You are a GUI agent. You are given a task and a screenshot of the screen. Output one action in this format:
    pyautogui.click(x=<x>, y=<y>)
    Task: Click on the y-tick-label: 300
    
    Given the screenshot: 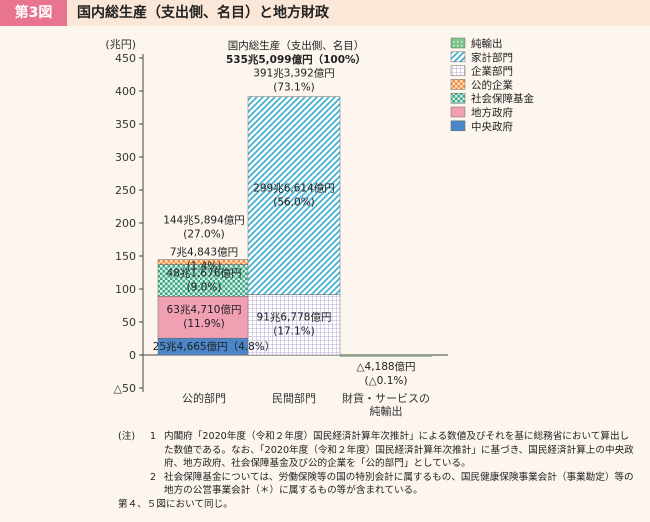 What is the action you would take?
    pyautogui.click(x=125, y=157)
    